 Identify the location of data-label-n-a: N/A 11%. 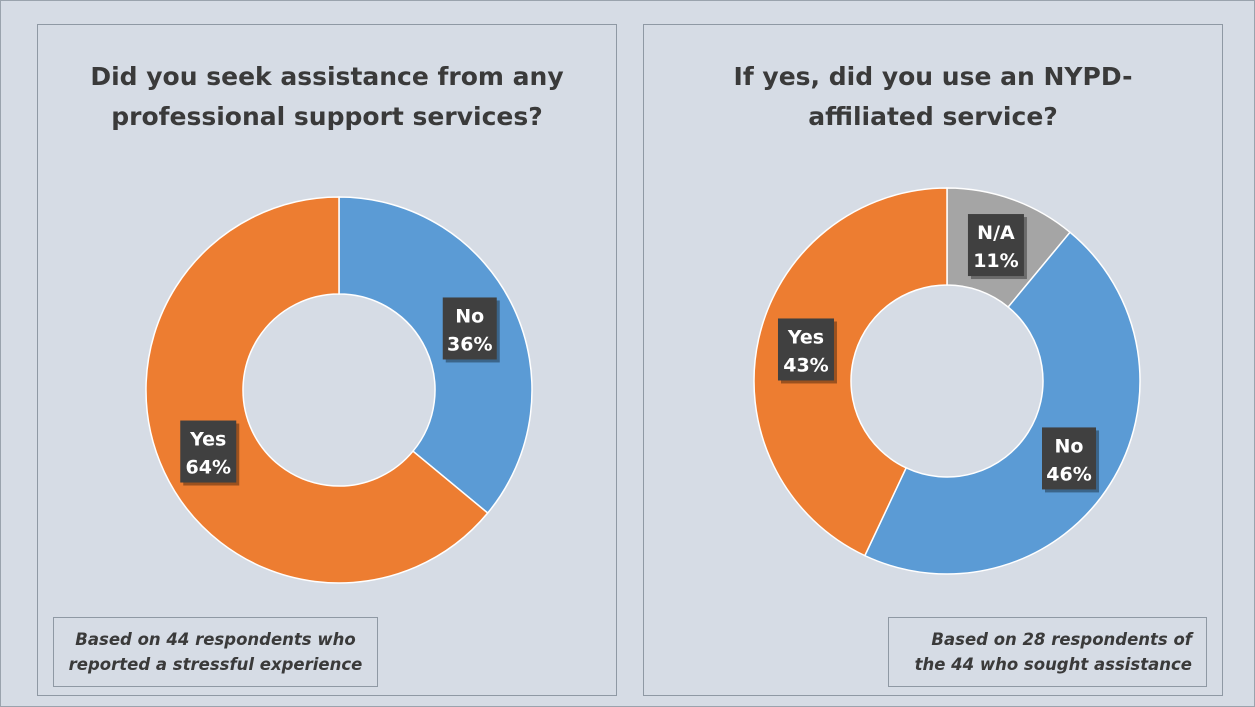
(997, 247).